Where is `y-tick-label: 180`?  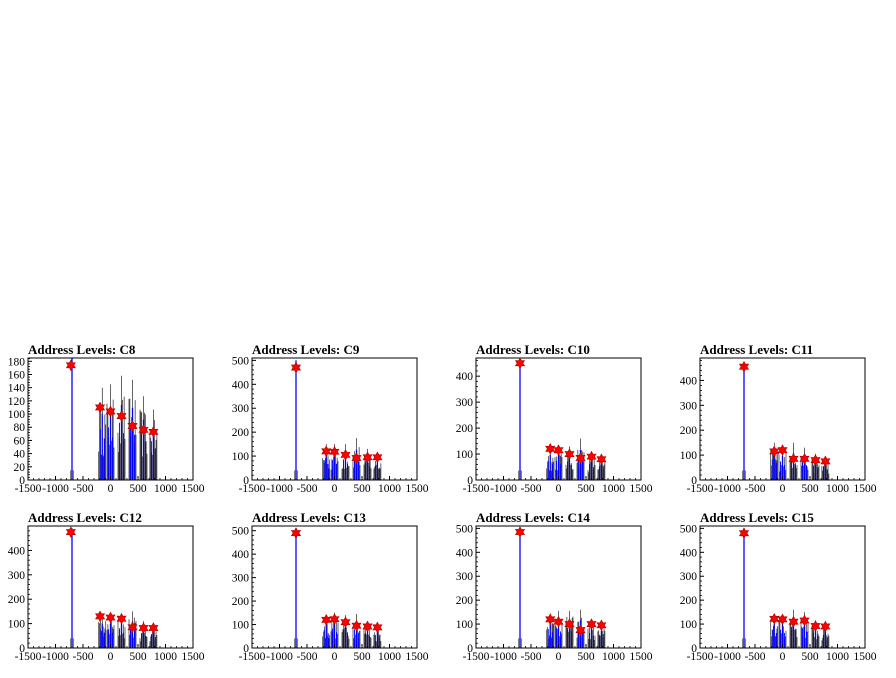
y-tick-label: 180 is located at coordinates (17, 362).